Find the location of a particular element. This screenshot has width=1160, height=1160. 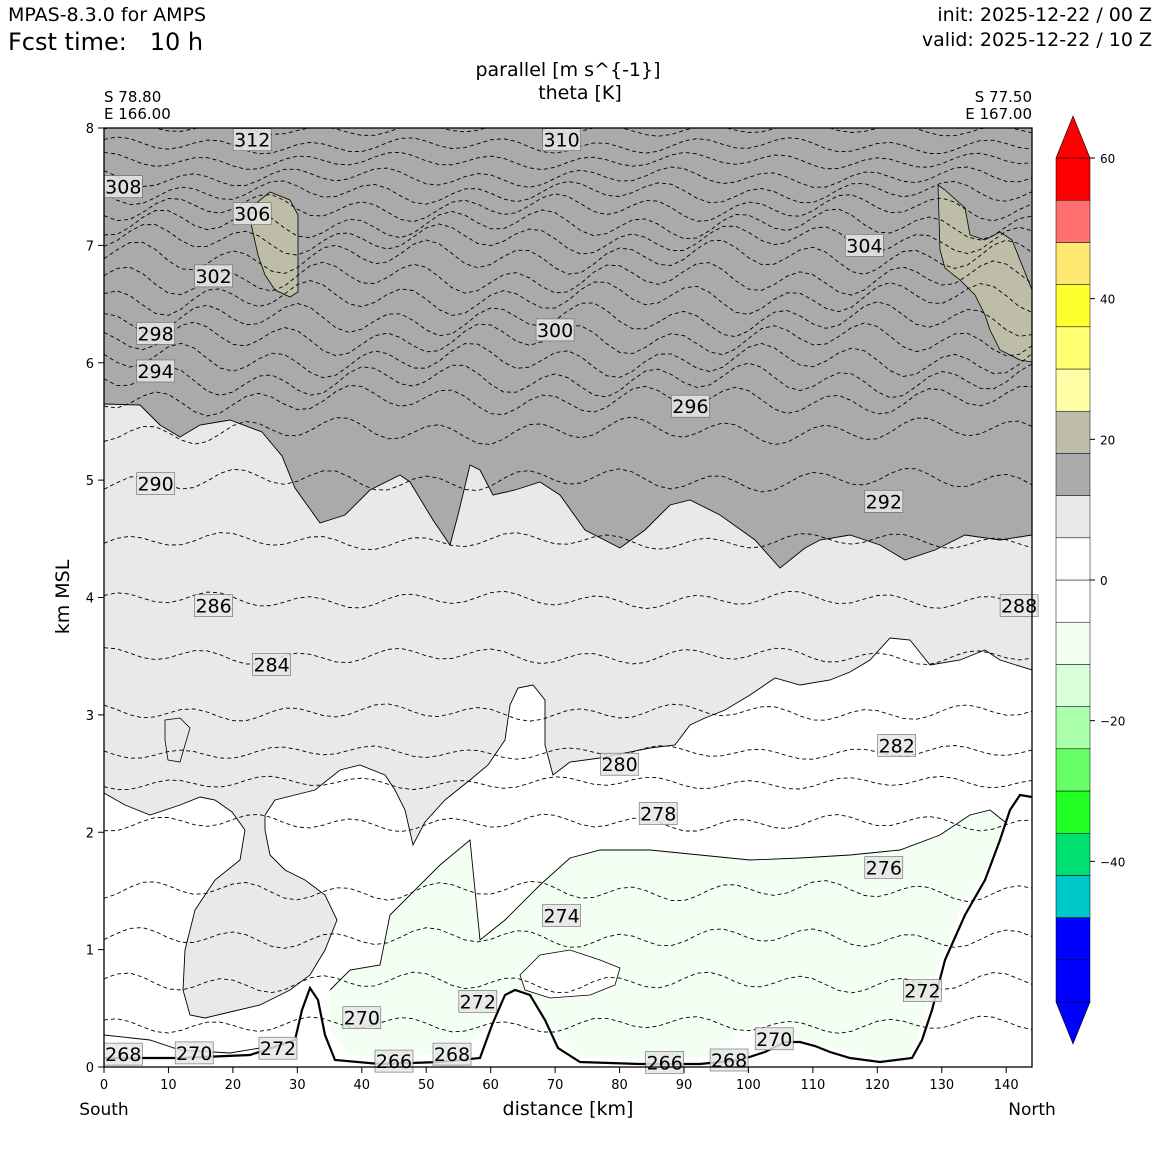

contour-label-text: 276 is located at coordinates (884, 869).